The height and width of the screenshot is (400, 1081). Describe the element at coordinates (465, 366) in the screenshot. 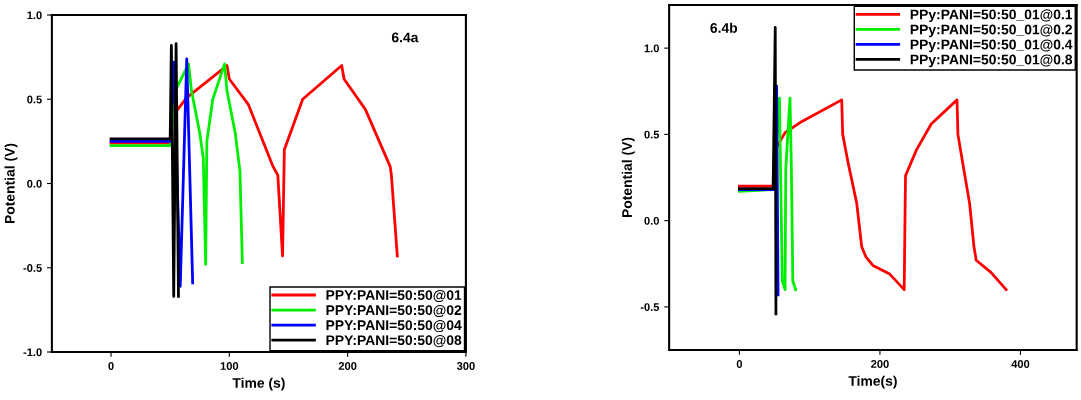

I see `x-tick-label: 300` at that location.